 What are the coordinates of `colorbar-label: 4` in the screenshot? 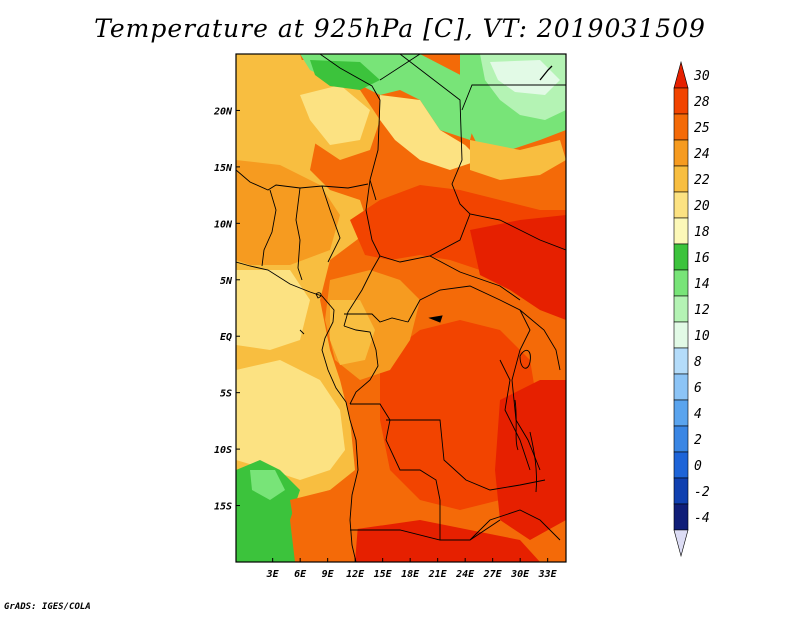 It's located at (698, 414).